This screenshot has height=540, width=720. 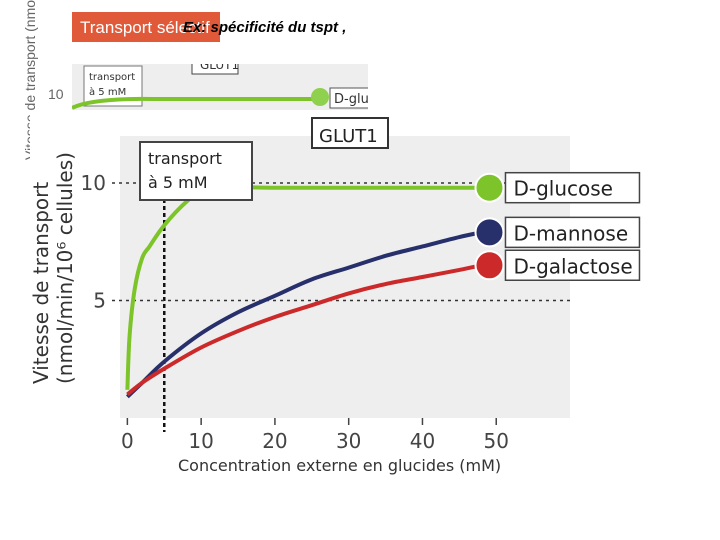 I want to click on annotation-box, so click(x=196, y=171).